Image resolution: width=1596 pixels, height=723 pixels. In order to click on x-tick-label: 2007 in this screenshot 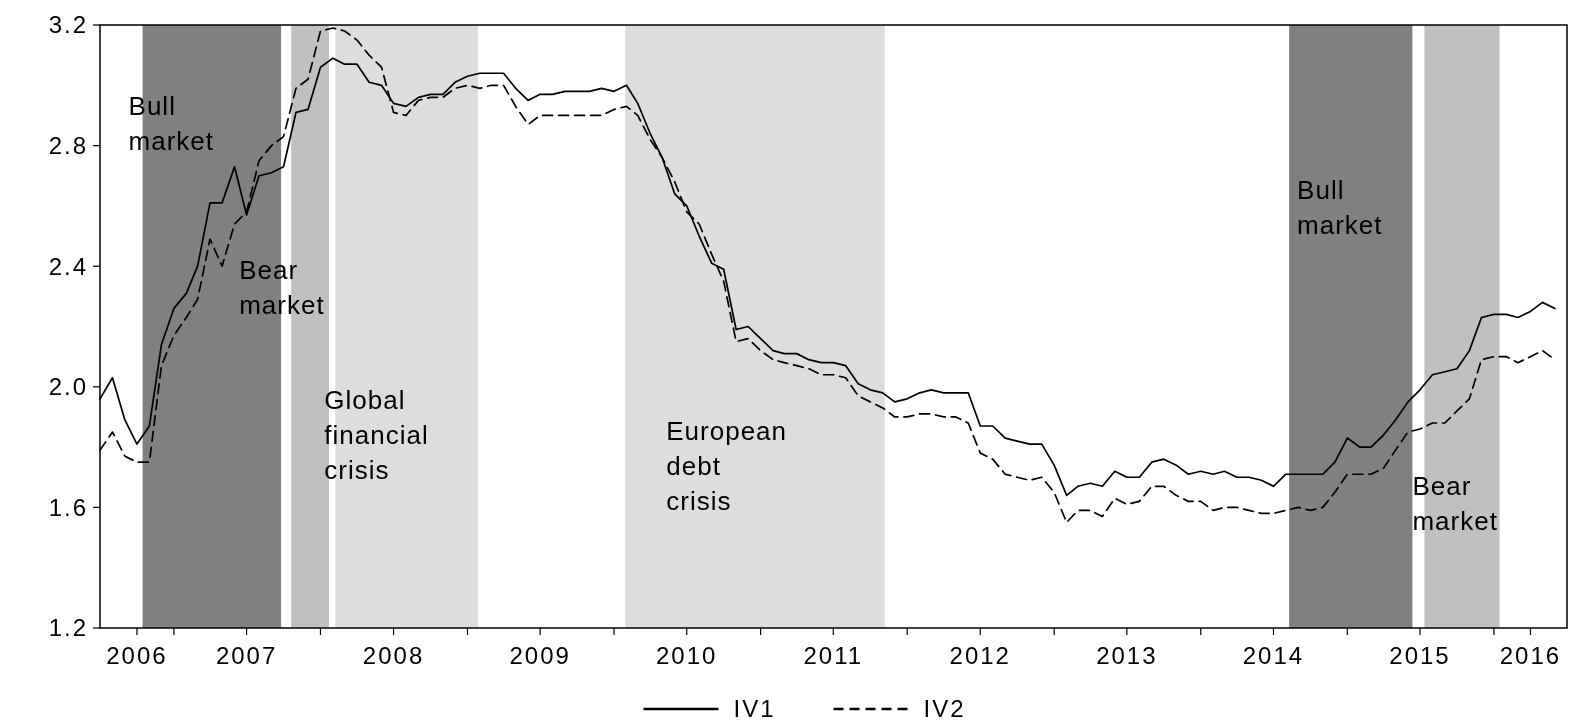, I will do `click(246, 655)`.